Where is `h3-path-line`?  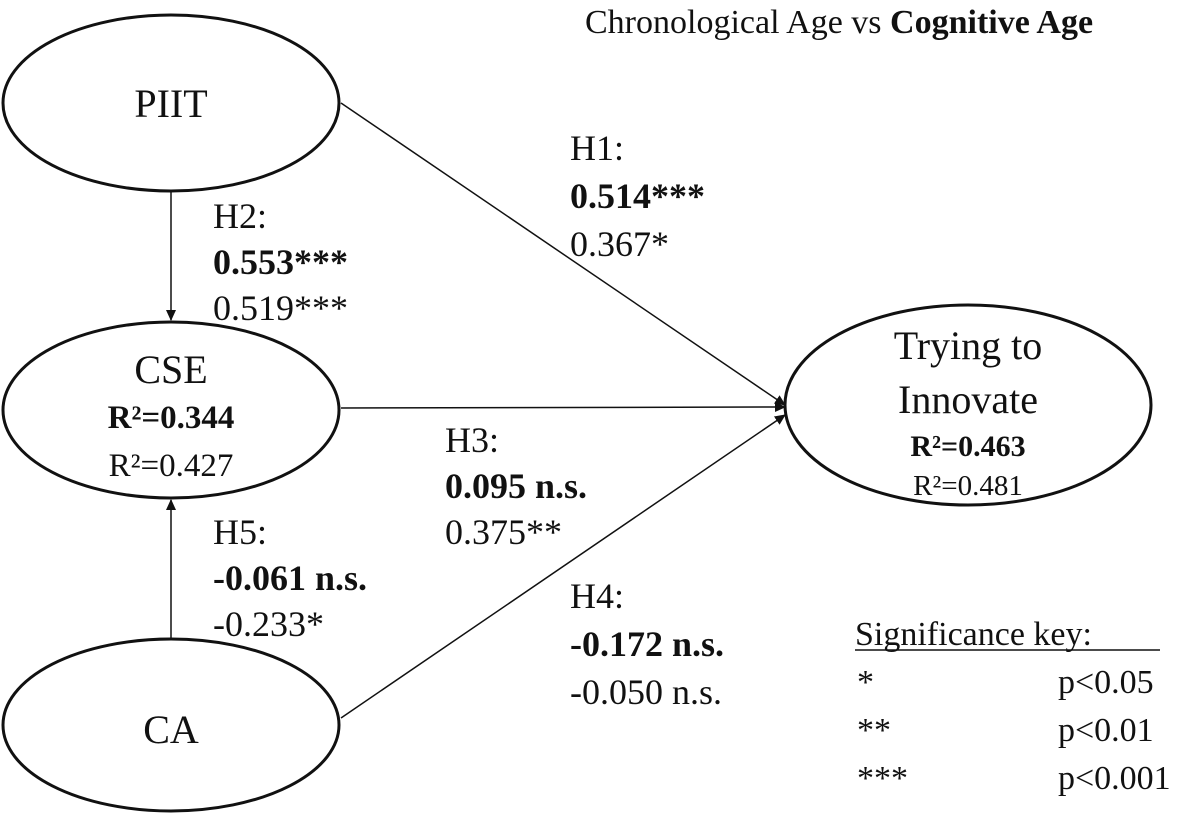
h3-path-line is located at coordinates (563, 407).